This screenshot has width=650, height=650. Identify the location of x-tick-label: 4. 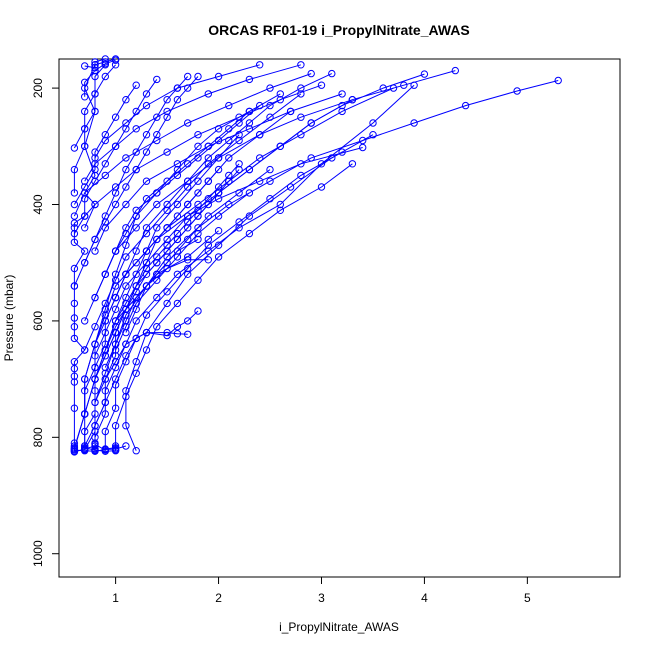
(424, 598).